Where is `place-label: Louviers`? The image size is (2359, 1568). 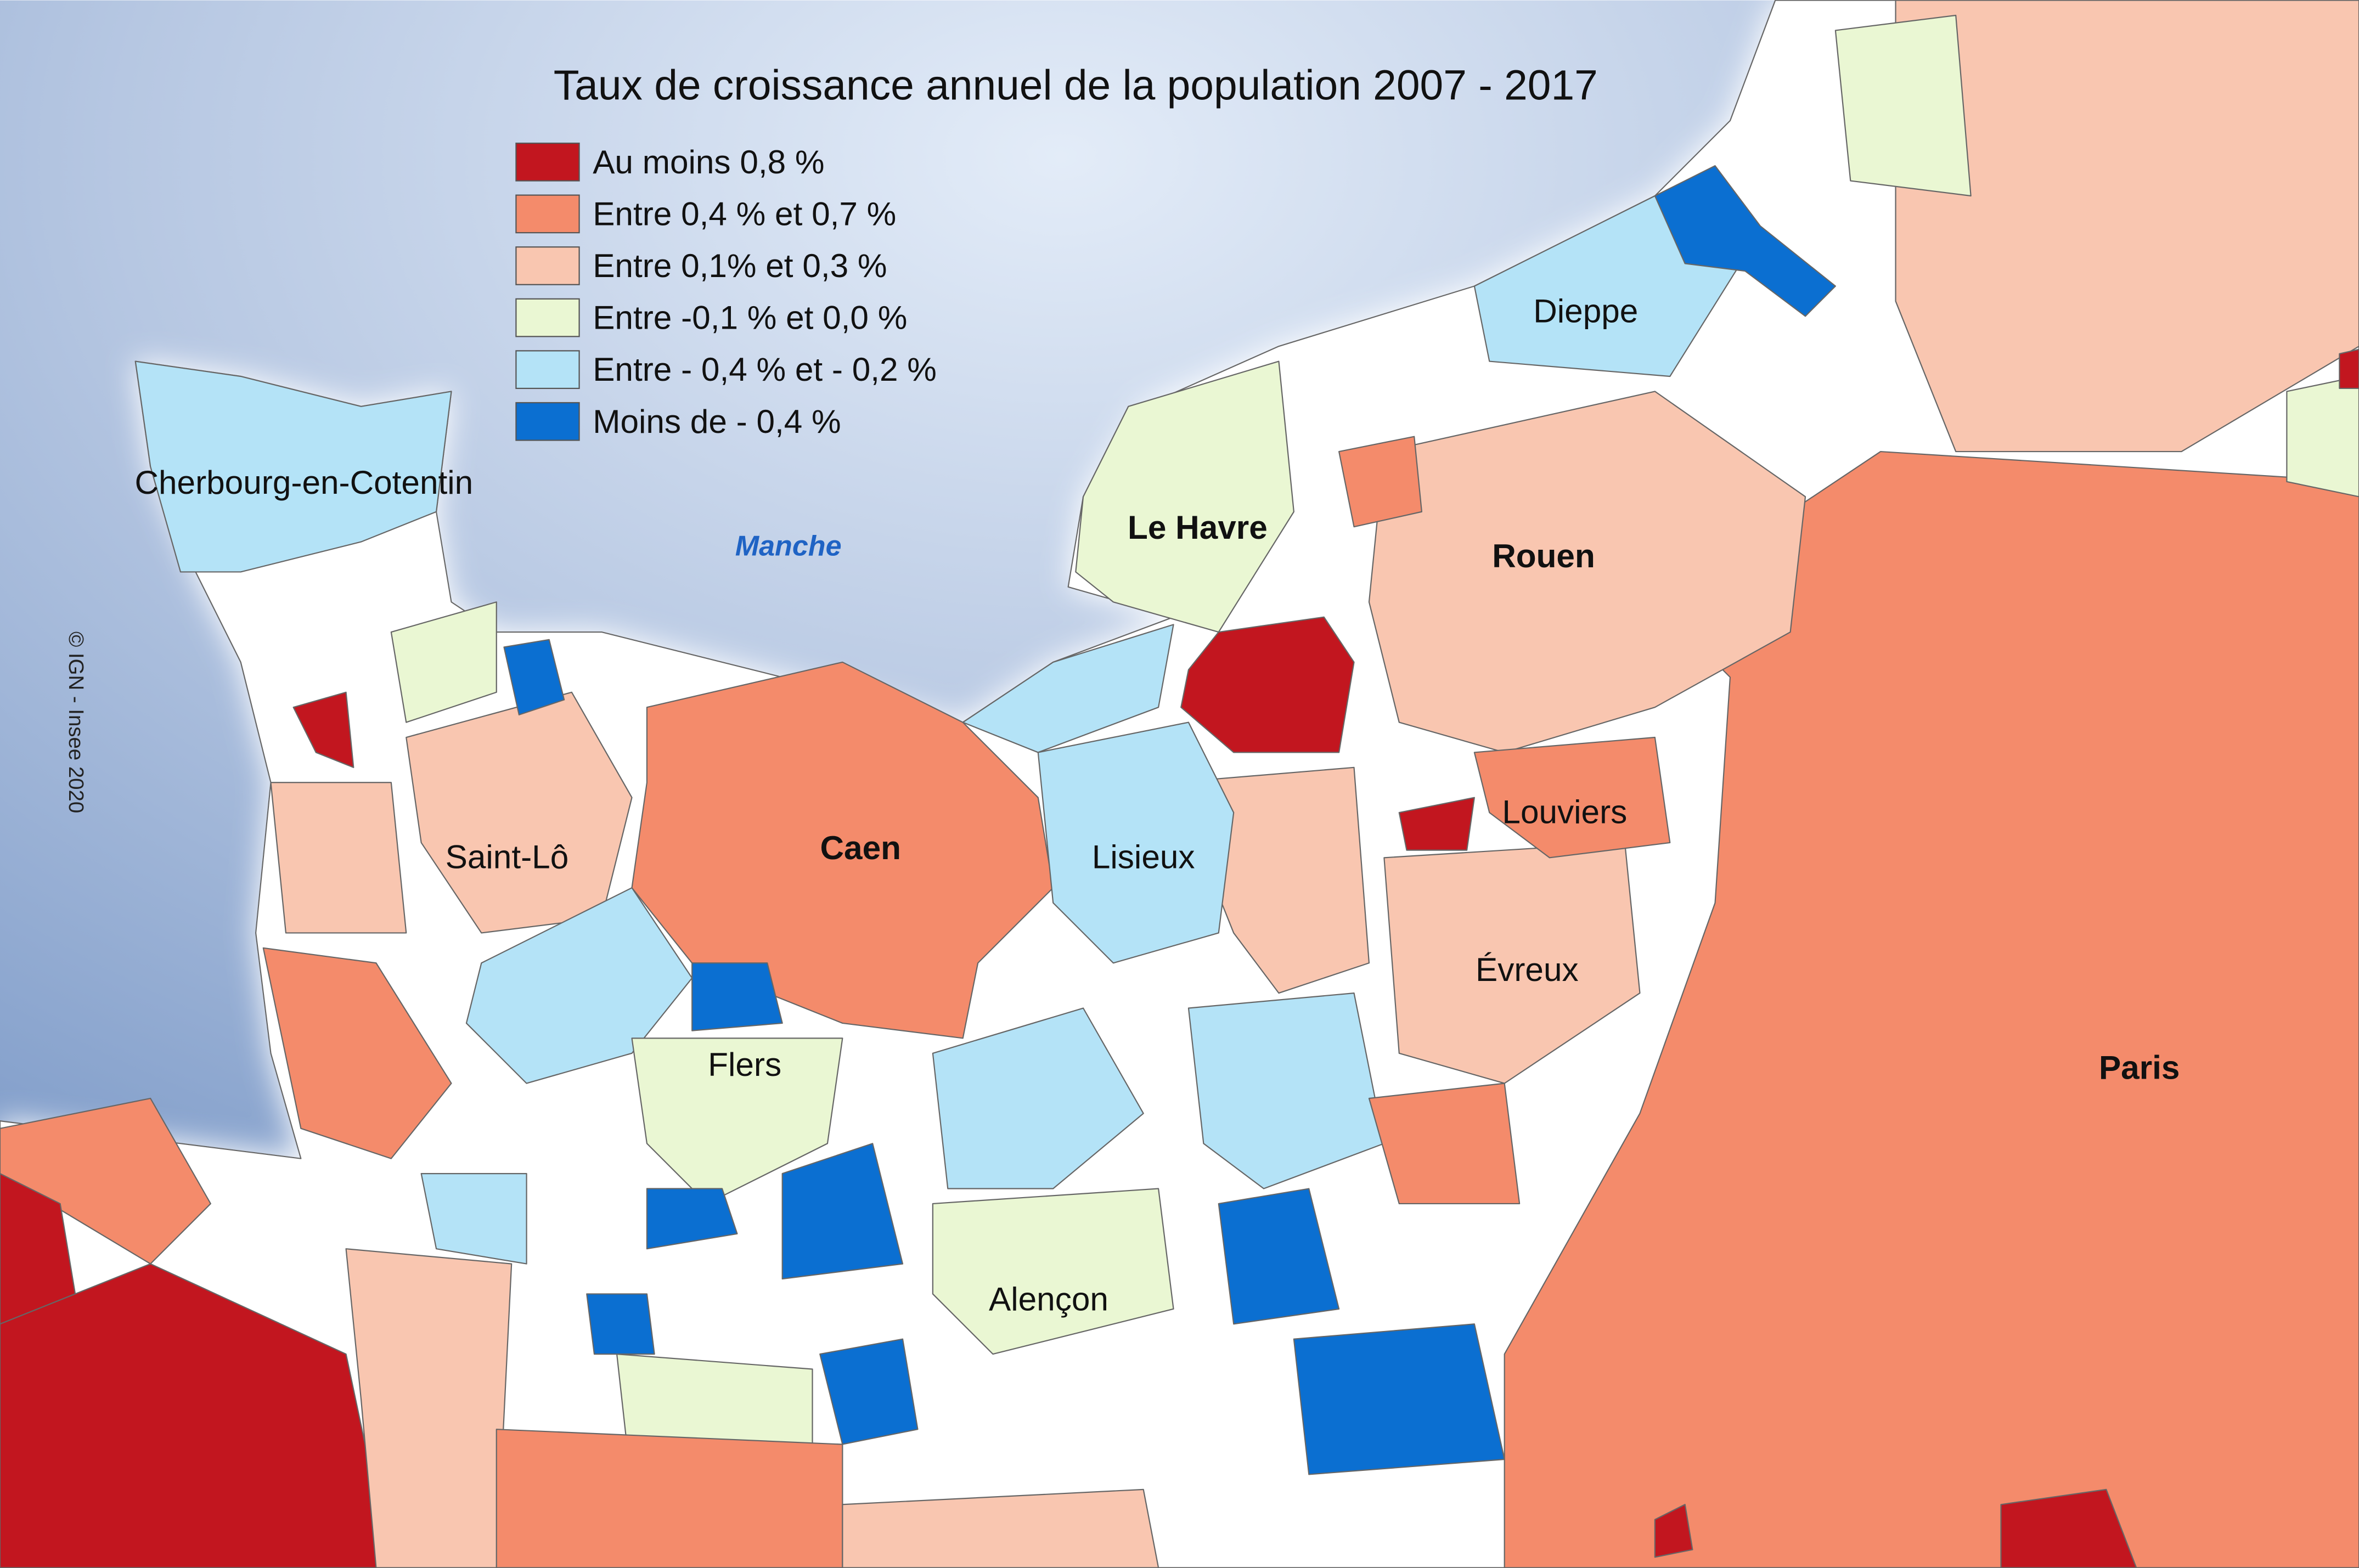
place-label: Louviers is located at coordinates (1564, 811).